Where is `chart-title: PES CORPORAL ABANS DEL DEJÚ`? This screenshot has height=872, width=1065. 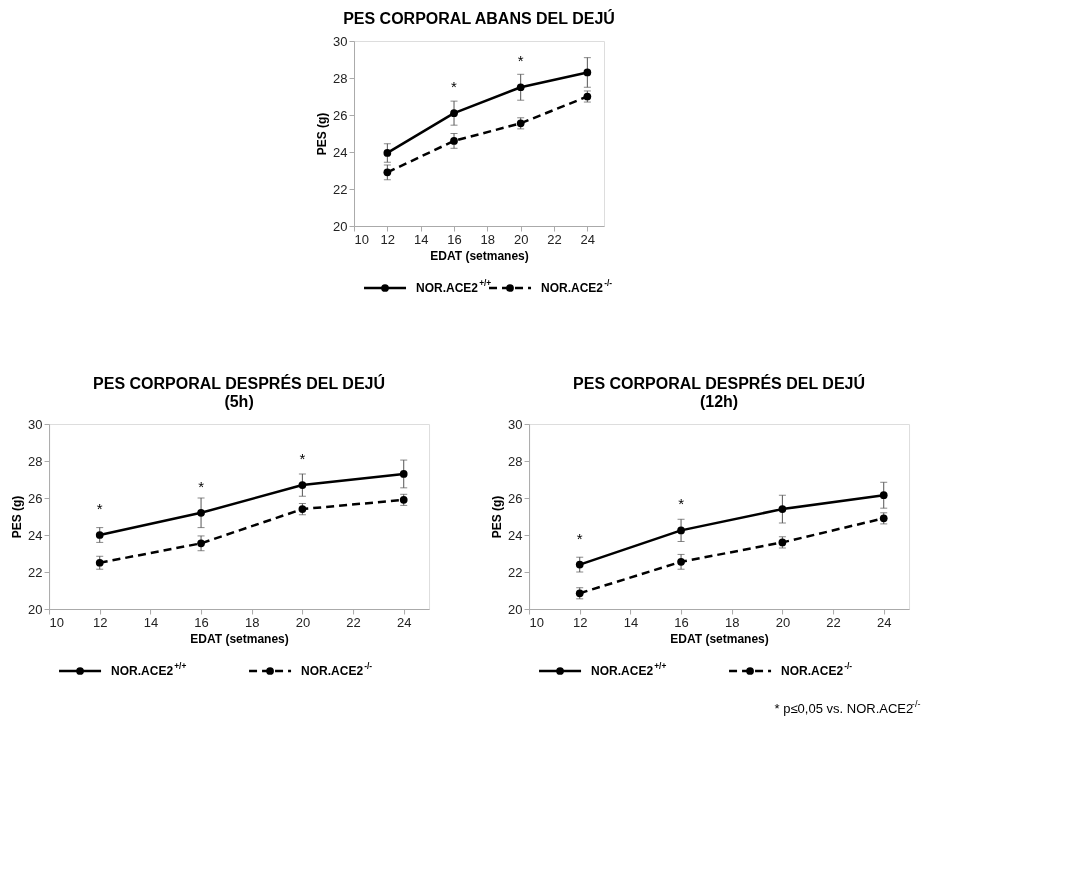 chart-title: PES CORPORAL ABANS DEL DEJÚ is located at coordinates (479, 18).